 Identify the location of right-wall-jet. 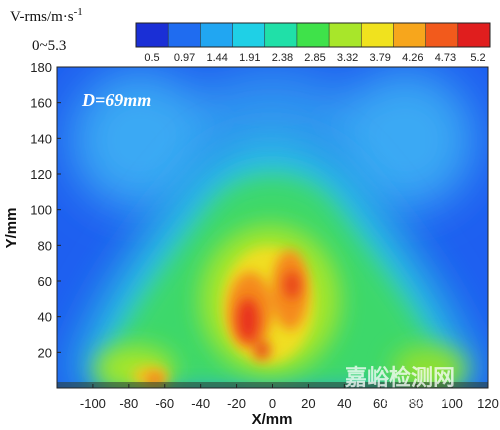
(430, 367).